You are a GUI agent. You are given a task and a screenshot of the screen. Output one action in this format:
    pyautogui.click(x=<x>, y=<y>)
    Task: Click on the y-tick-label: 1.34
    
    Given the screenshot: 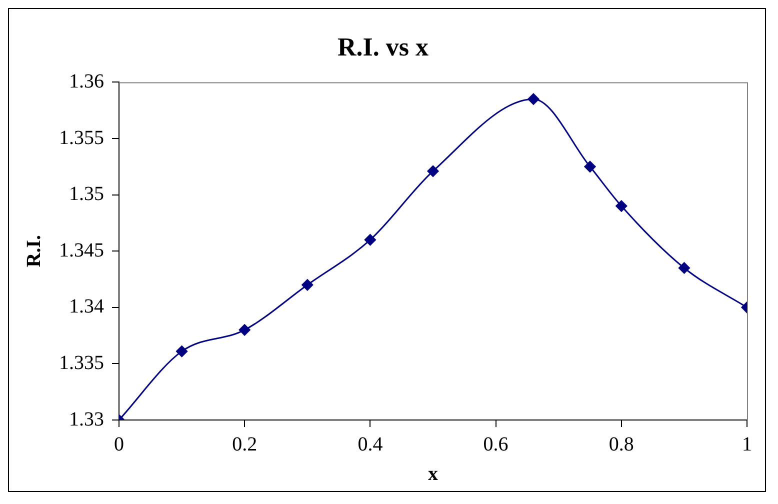 What is the action you would take?
    pyautogui.click(x=86, y=307)
    